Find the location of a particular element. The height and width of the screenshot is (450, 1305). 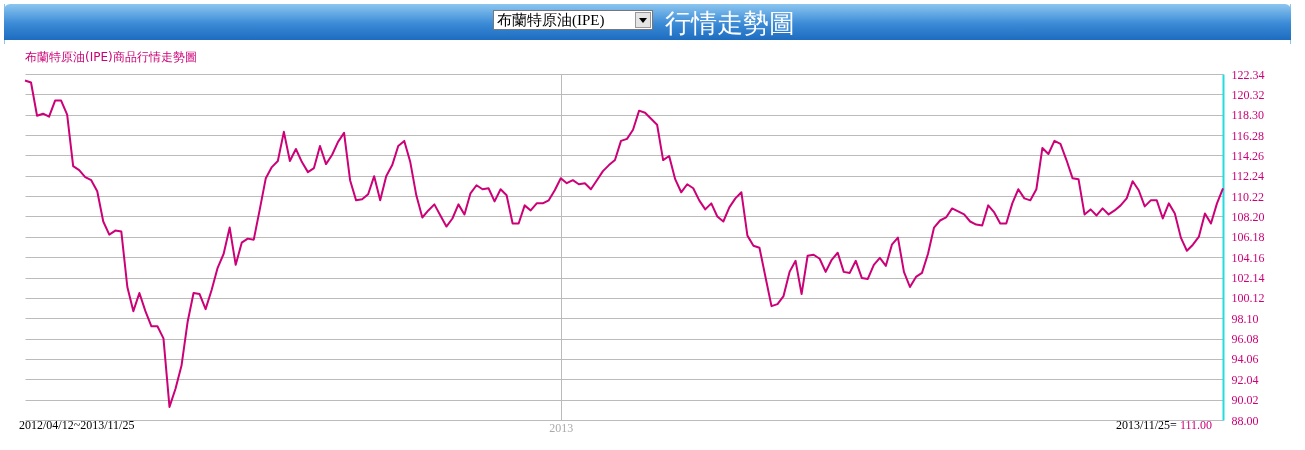

y-tick-label: 106.18 is located at coordinates (1248, 237).